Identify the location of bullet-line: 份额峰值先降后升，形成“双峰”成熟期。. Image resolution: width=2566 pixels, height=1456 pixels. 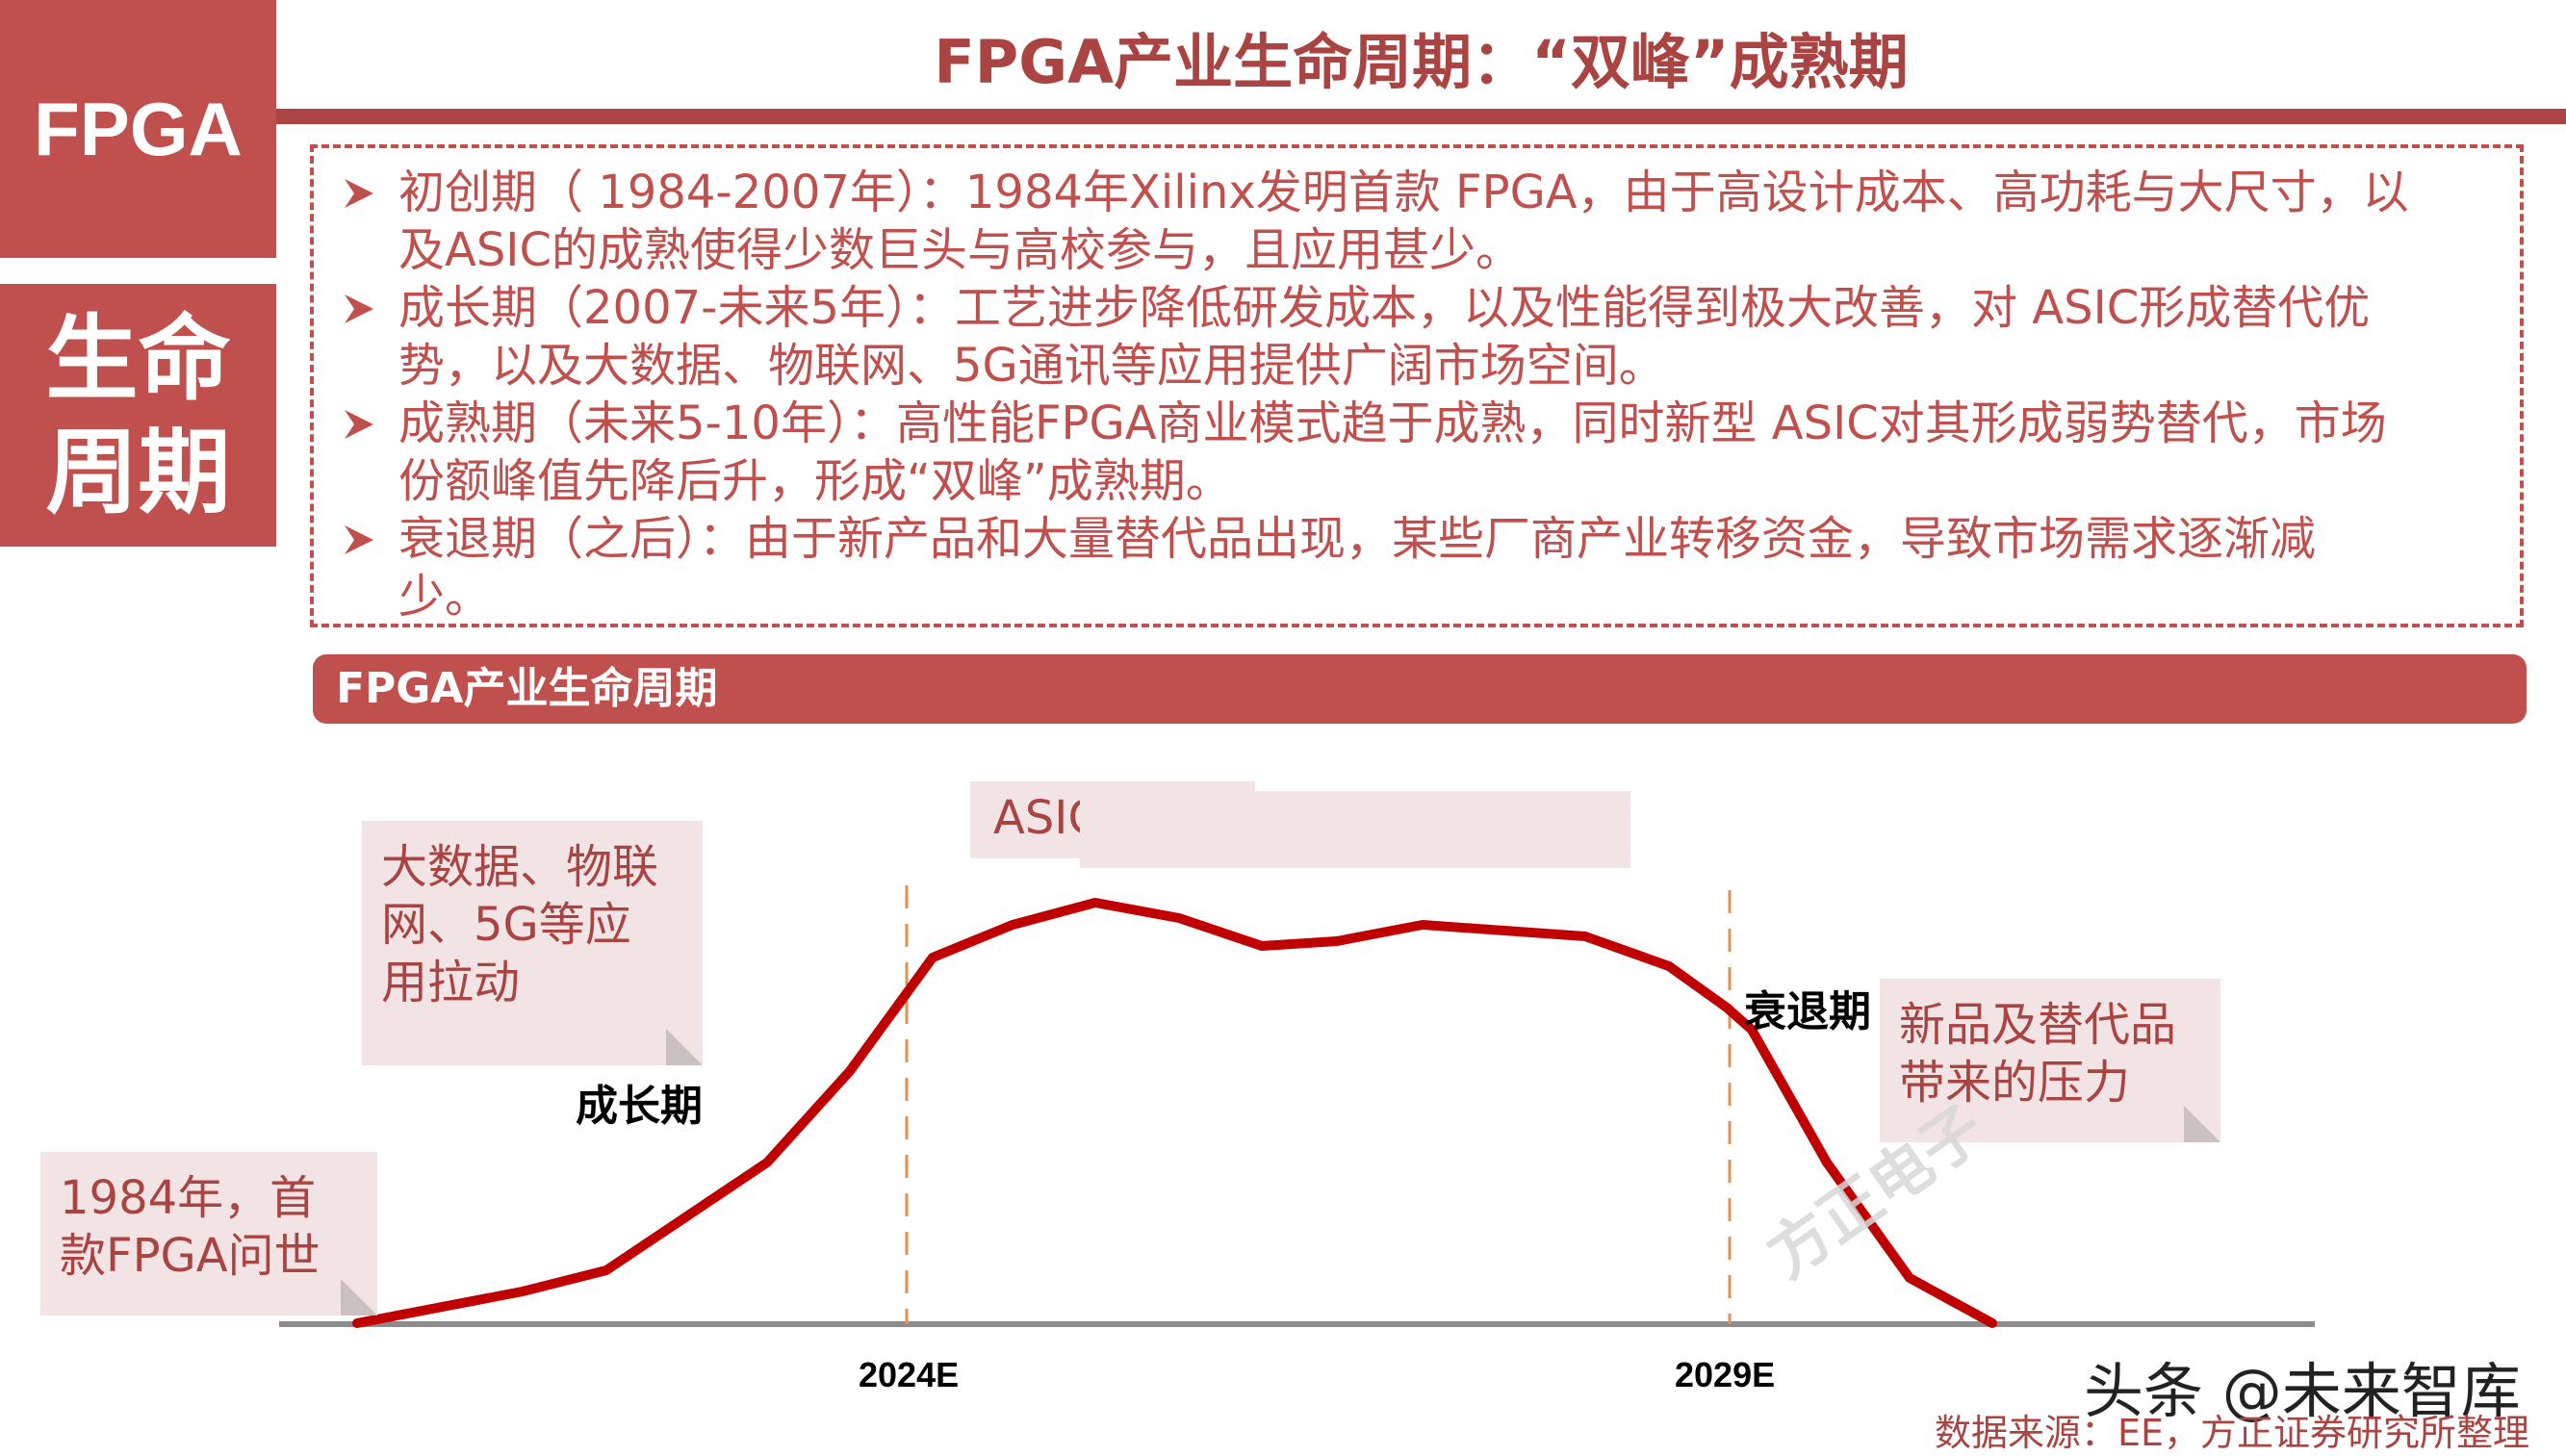
(815, 481).